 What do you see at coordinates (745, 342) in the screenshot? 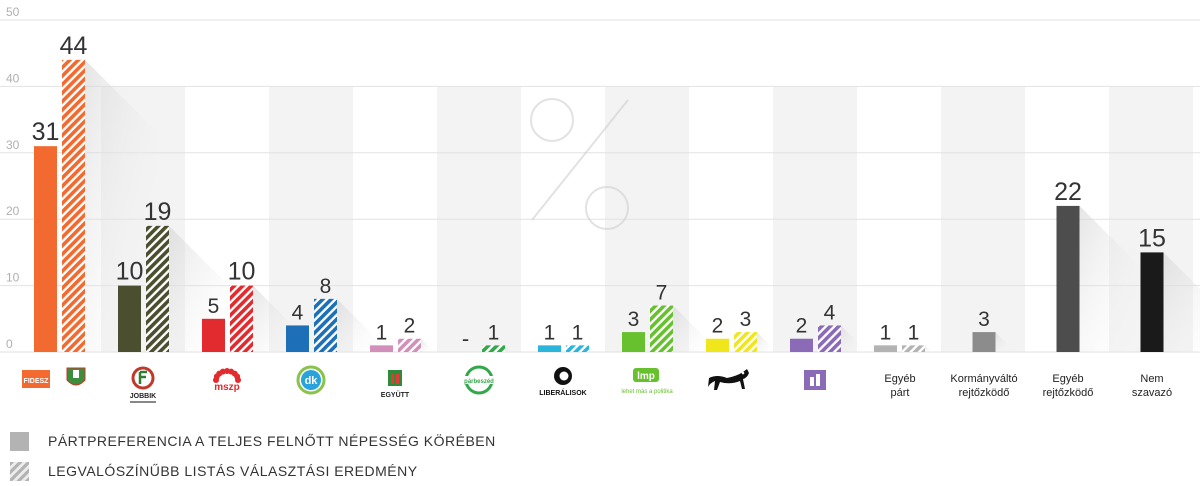
I see `bar-striped-mkkp` at bounding box center [745, 342].